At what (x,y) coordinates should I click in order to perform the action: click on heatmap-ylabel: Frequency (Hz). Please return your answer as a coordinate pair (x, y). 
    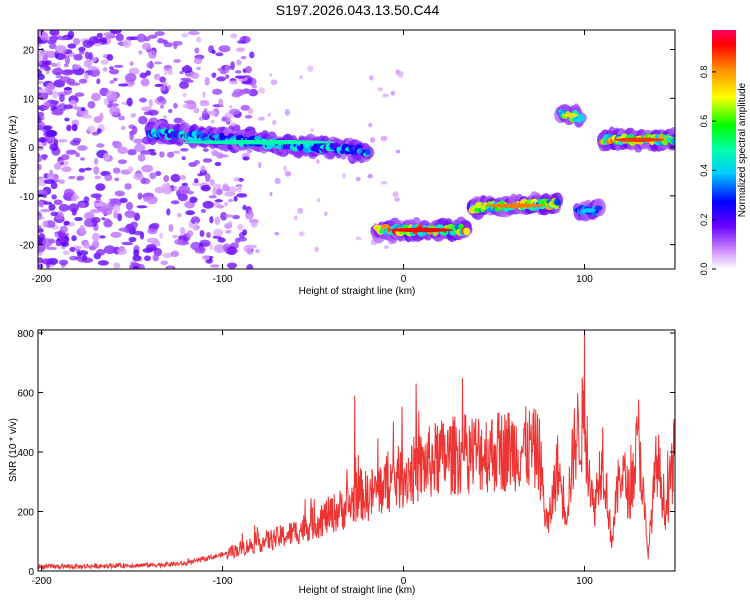
    Looking at the image, I should click on (13, 150).